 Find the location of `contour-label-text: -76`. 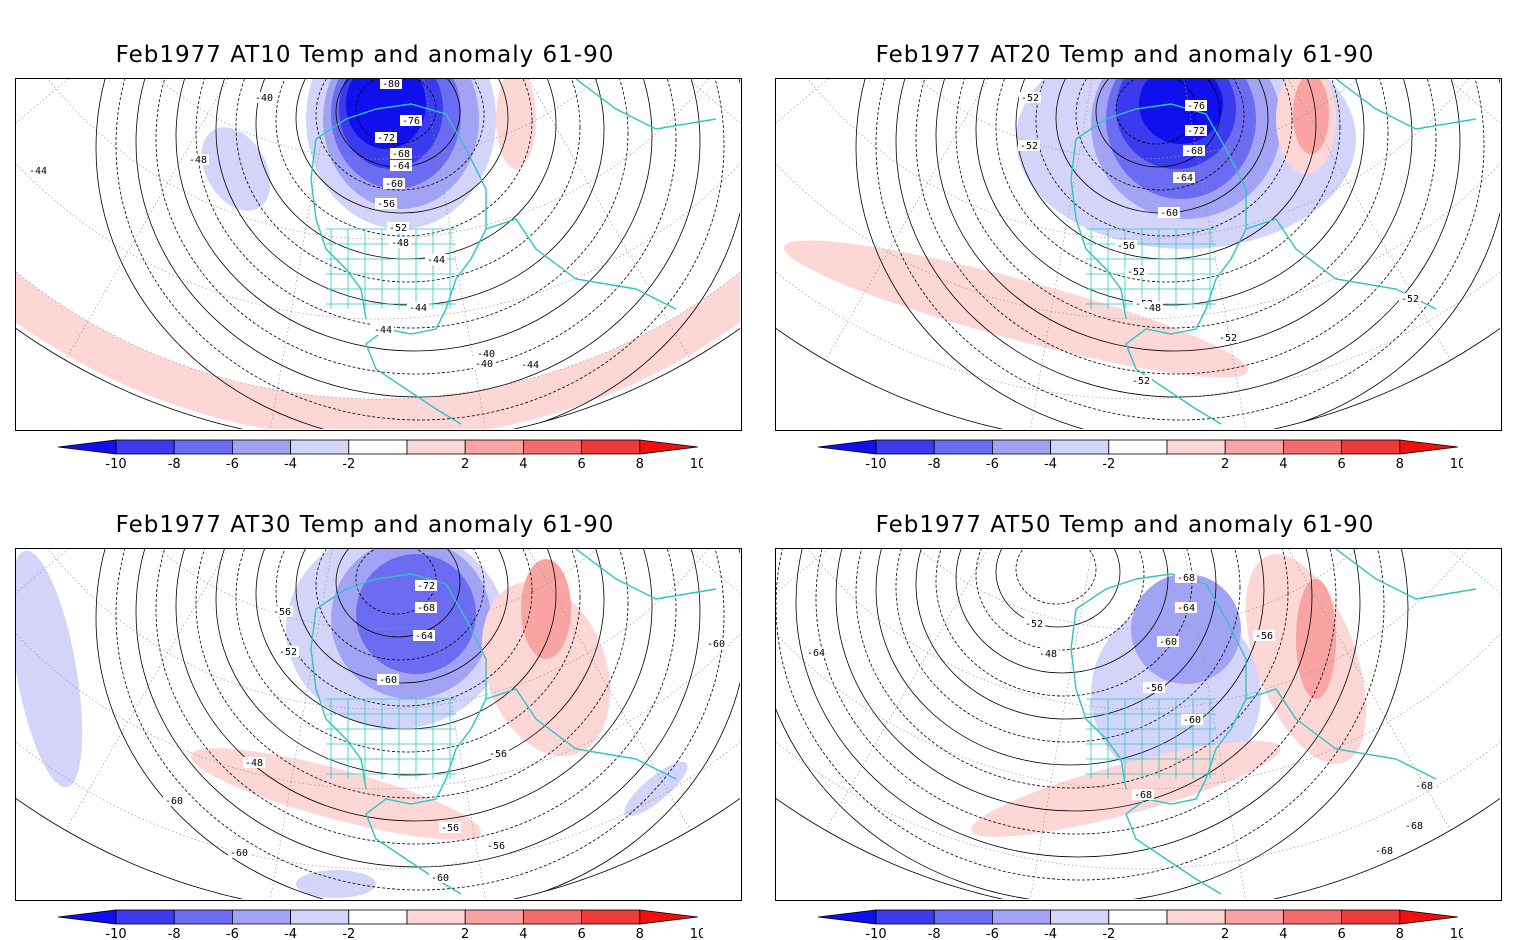

contour-label-text: -76 is located at coordinates (411, 121).